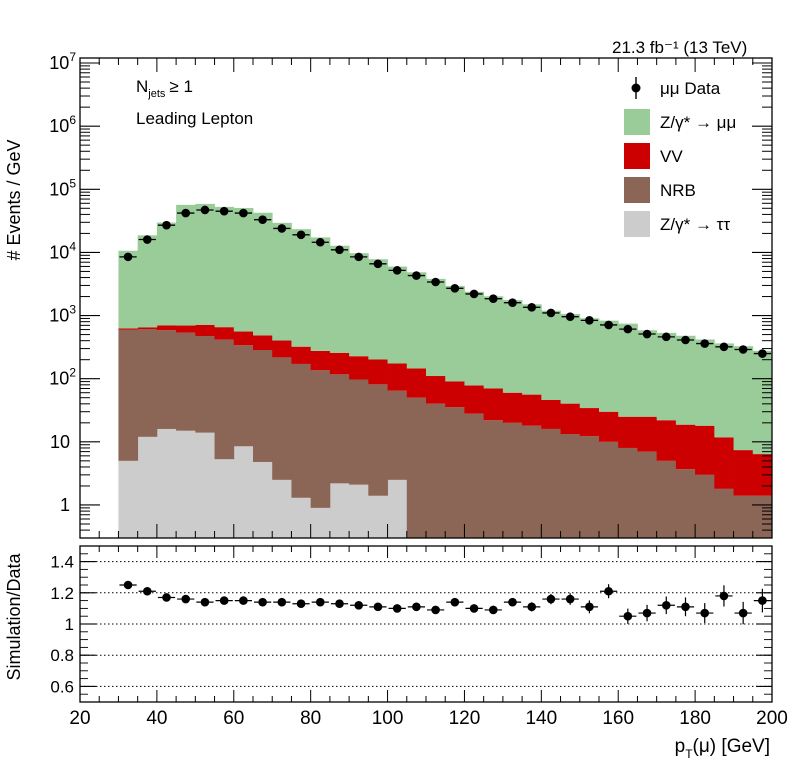  I want to click on x-tick-label: 20, so click(79, 718).